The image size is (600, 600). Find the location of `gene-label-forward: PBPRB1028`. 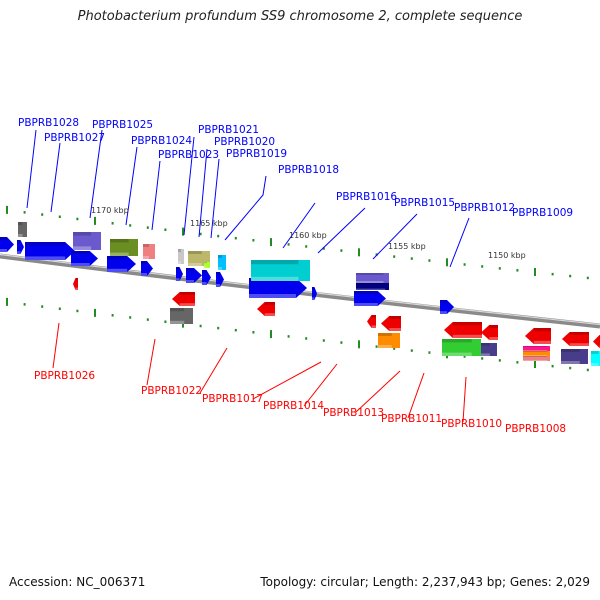

gene-label-forward: PBPRB1028 is located at coordinates (48, 123).